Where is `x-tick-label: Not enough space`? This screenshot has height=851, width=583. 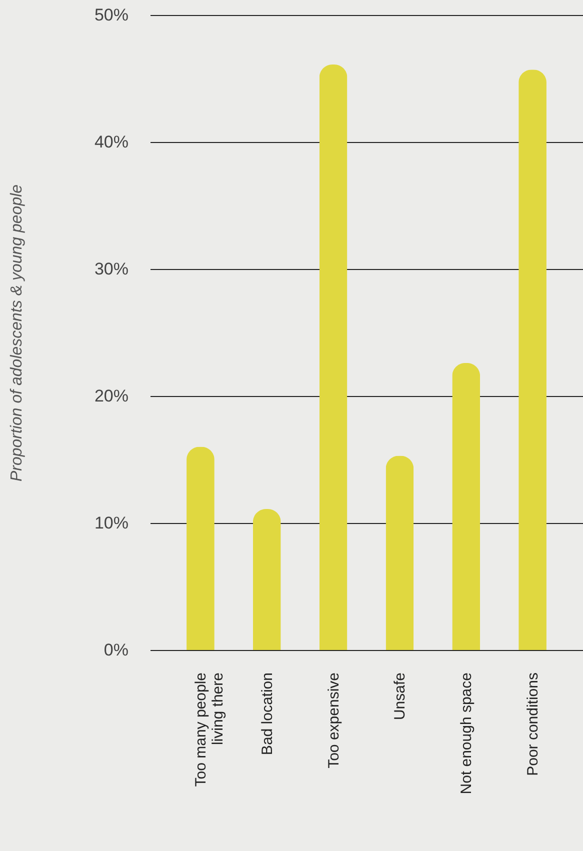 x-tick-label: Not enough space is located at coordinates (467, 733).